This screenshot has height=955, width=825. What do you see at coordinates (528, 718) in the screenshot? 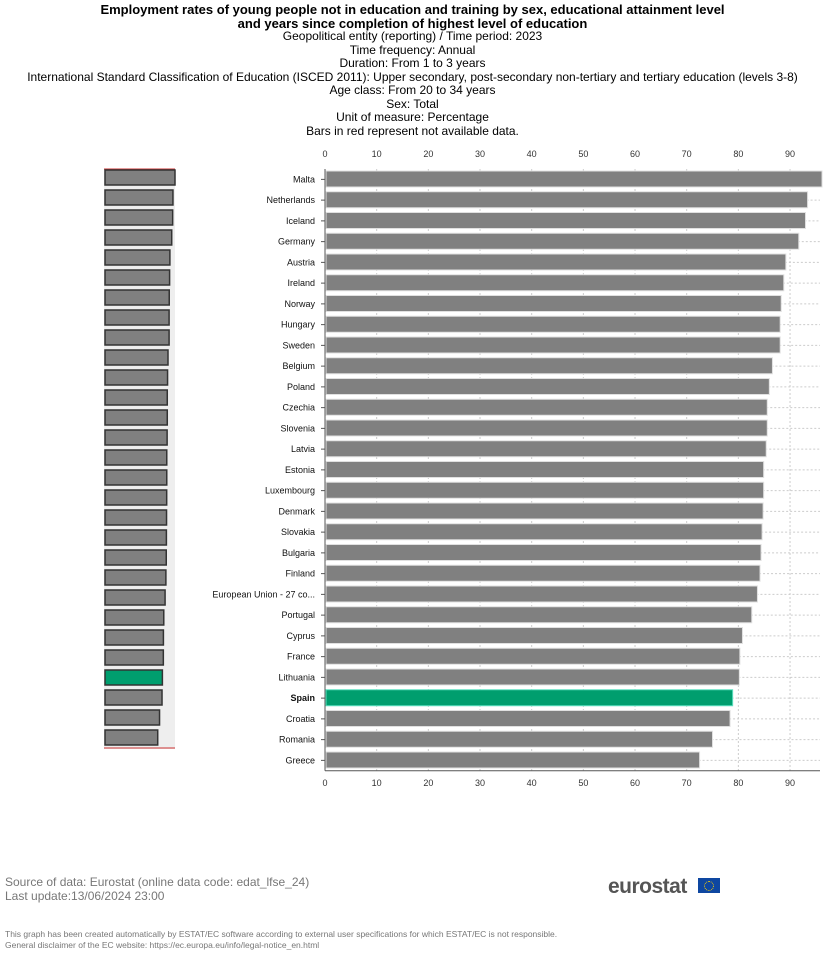
I see `bar-croatia` at bounding box center [528, 718].